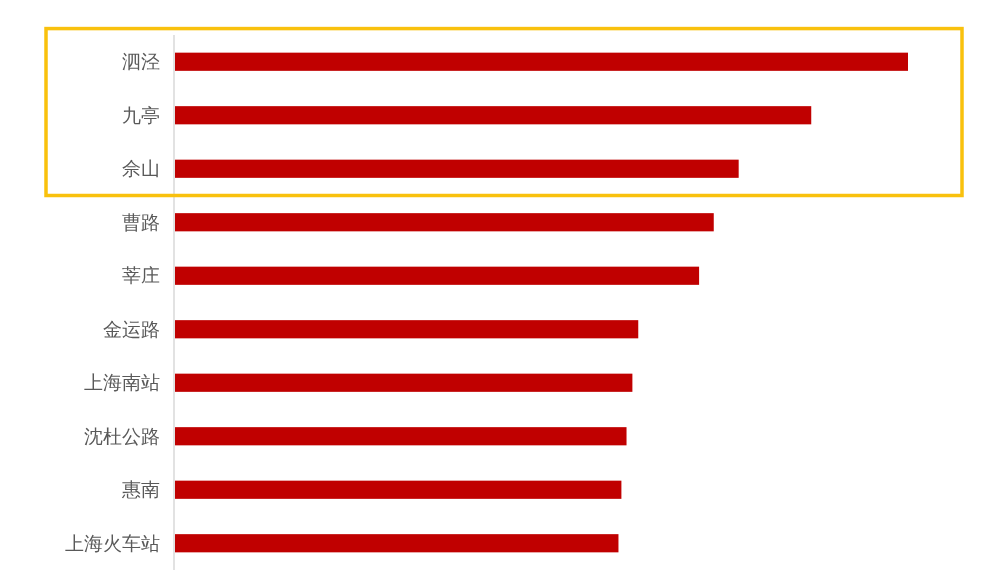  What do you see at coordinates (122, 435) in the screenshot?
I see `y-tick-label: 沈杜公路` at bounding box center [122, 435].